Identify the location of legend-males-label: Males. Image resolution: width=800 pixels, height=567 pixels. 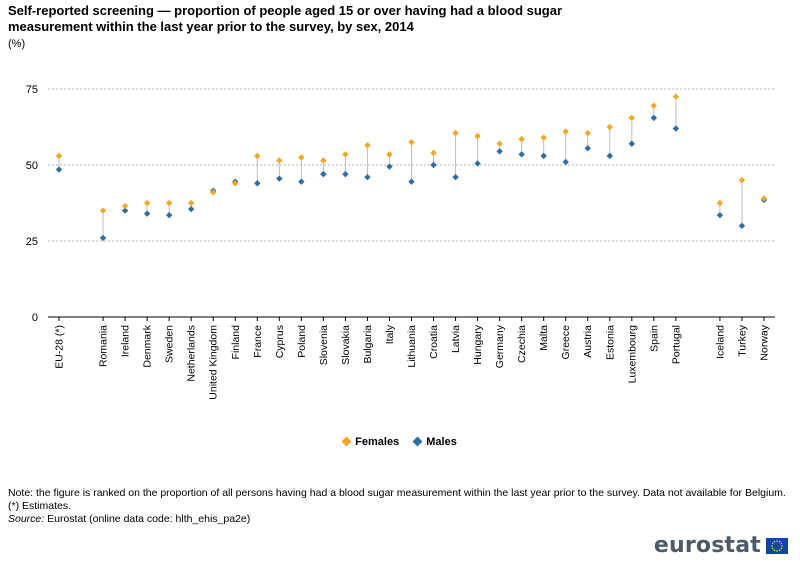
(441, 442).